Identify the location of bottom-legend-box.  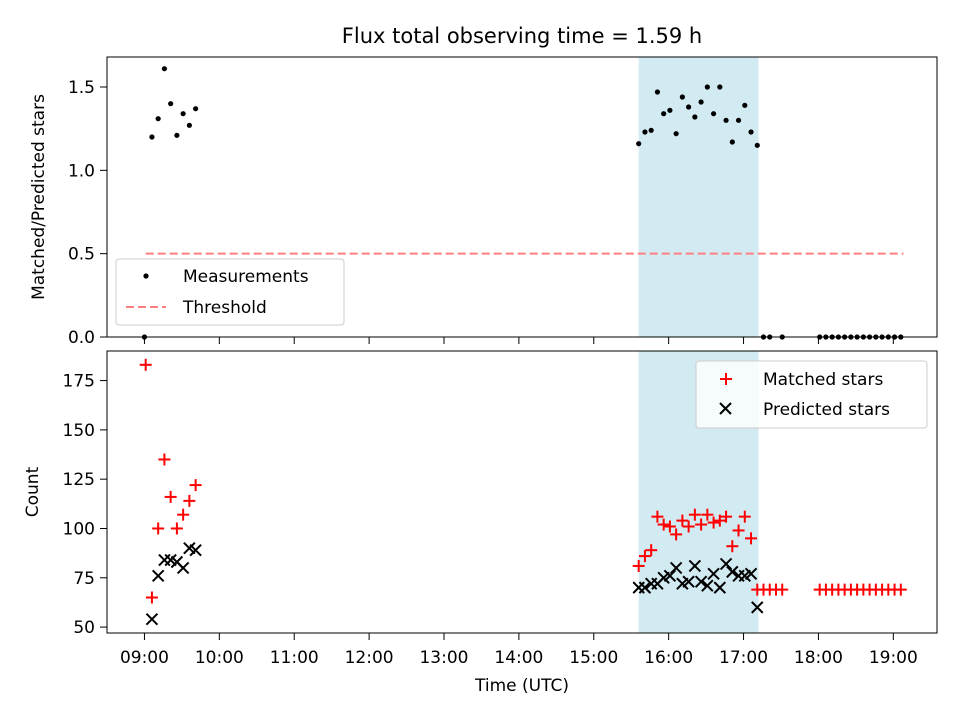
(811, 394).